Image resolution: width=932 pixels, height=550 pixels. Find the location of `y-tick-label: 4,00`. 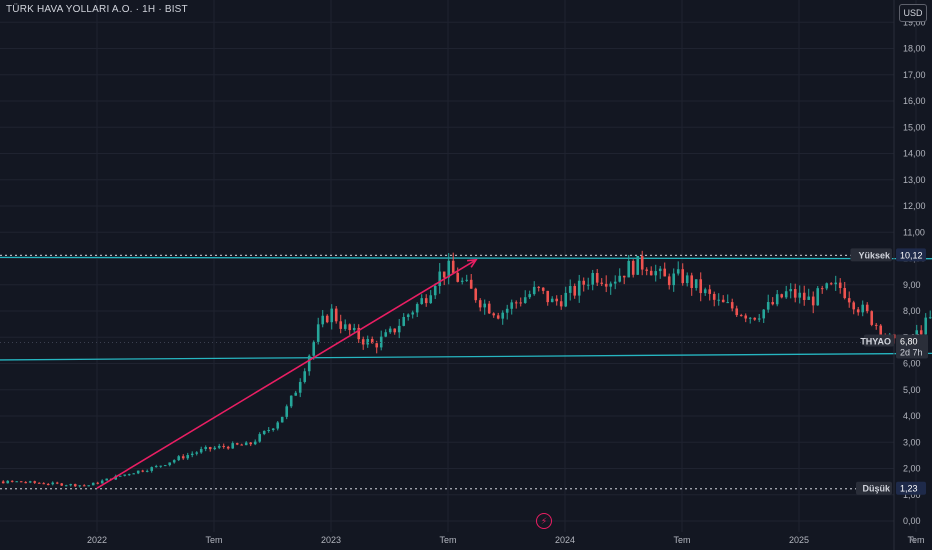

y-tick-label: 4,00 is located at coordinates (912, 416).